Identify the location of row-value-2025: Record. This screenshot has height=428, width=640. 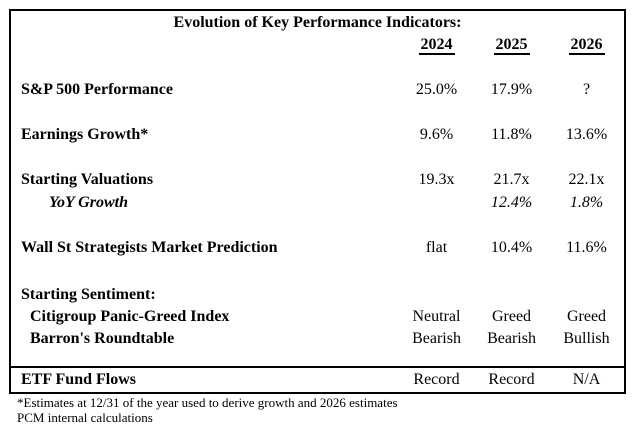
(511, 379).